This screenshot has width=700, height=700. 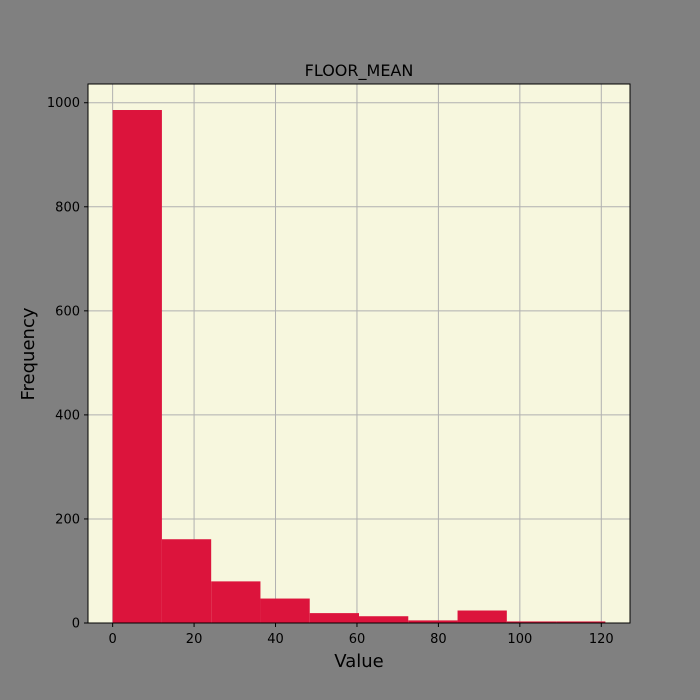 I want to click on y-tick-label: 600, so click(x=67, y=311).